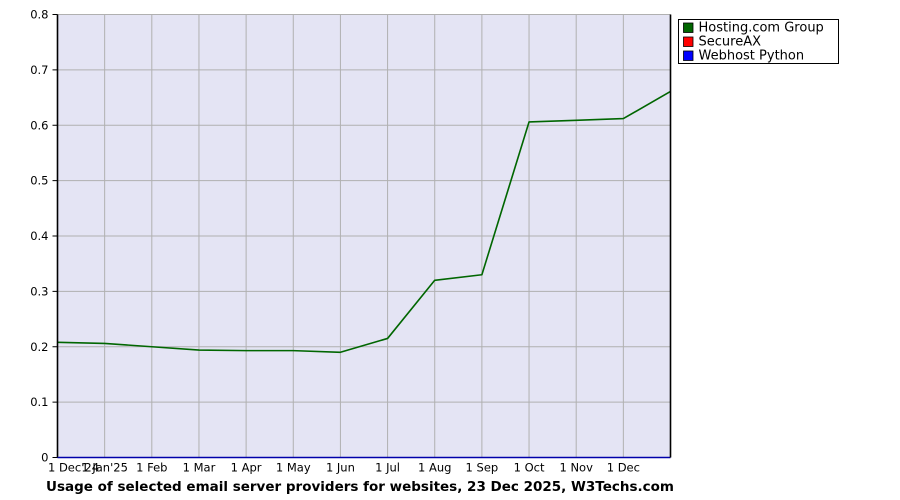 The width and height of the screenshot is (900, 500). Describe the element at coordinates (39, 15) in the screenshot. I see `y-axis-tick-label: 0.8` at that location.